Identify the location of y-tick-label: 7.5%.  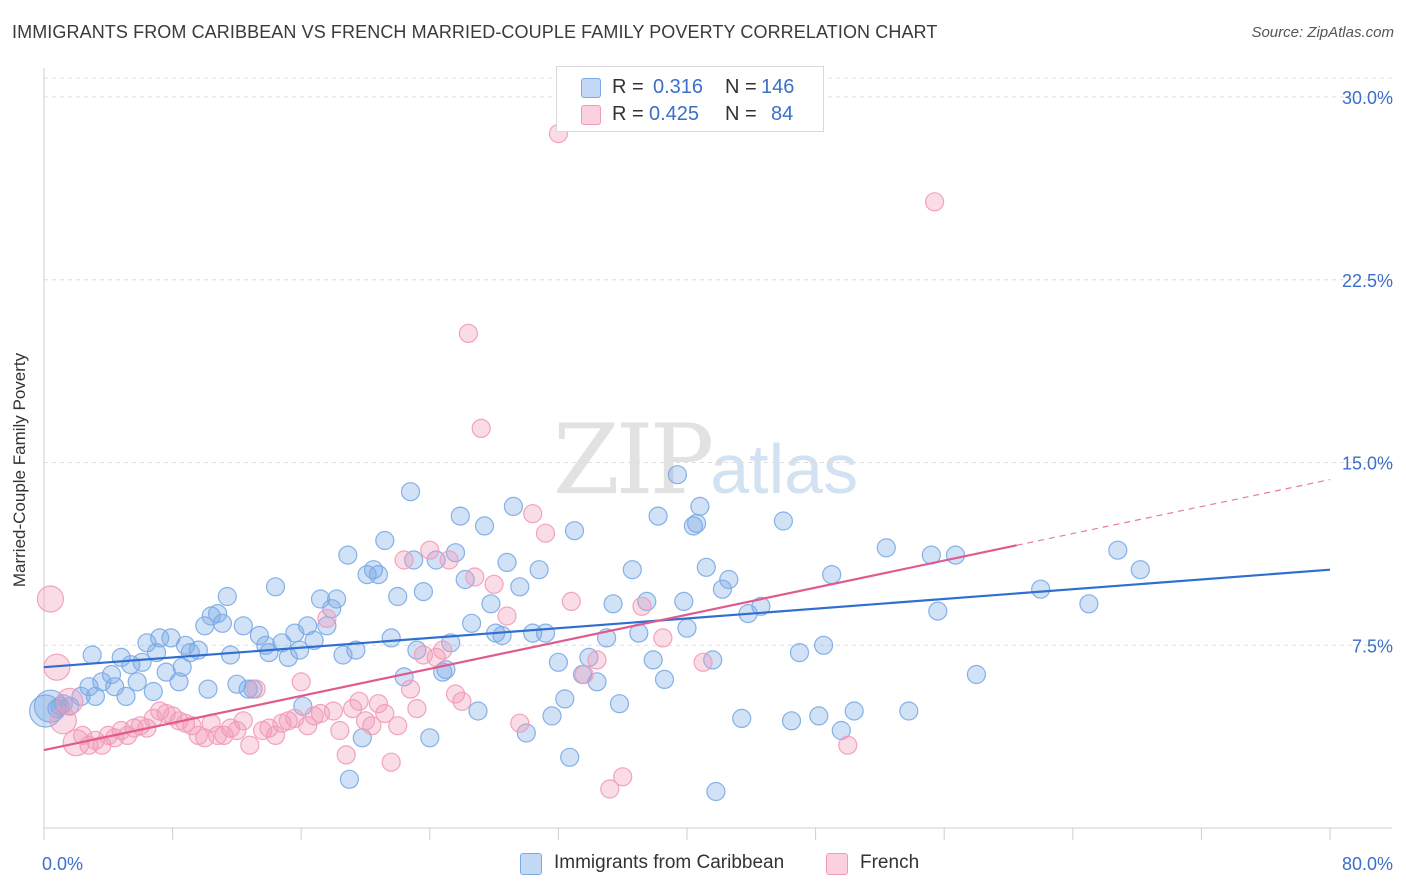
(1372, 646).